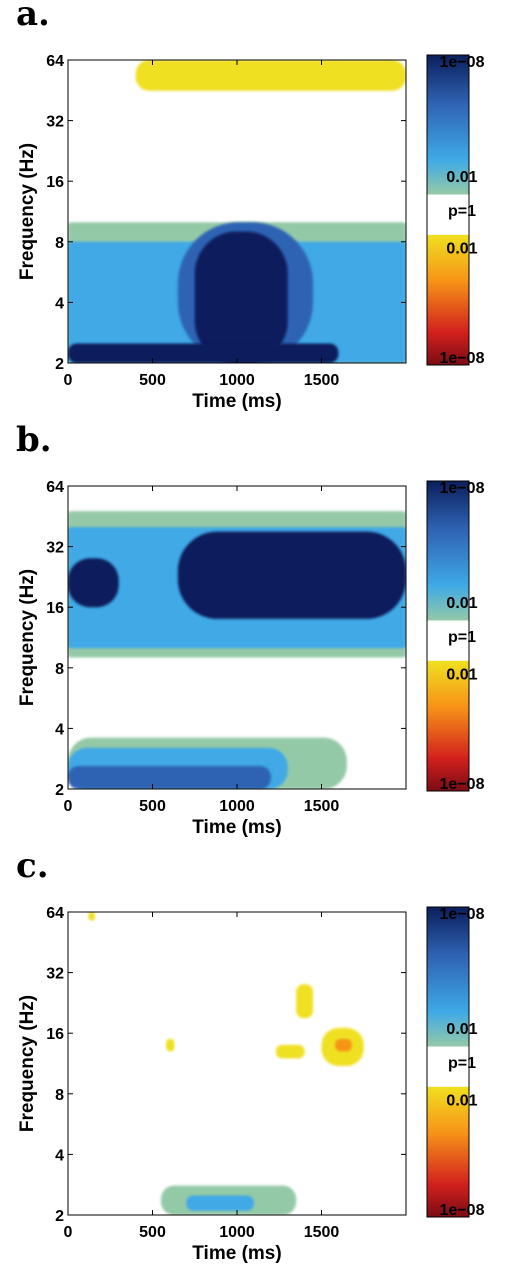 This screenshot has width=525, height=1280. I want to click on panel-label-c: c., so click(32, 866).